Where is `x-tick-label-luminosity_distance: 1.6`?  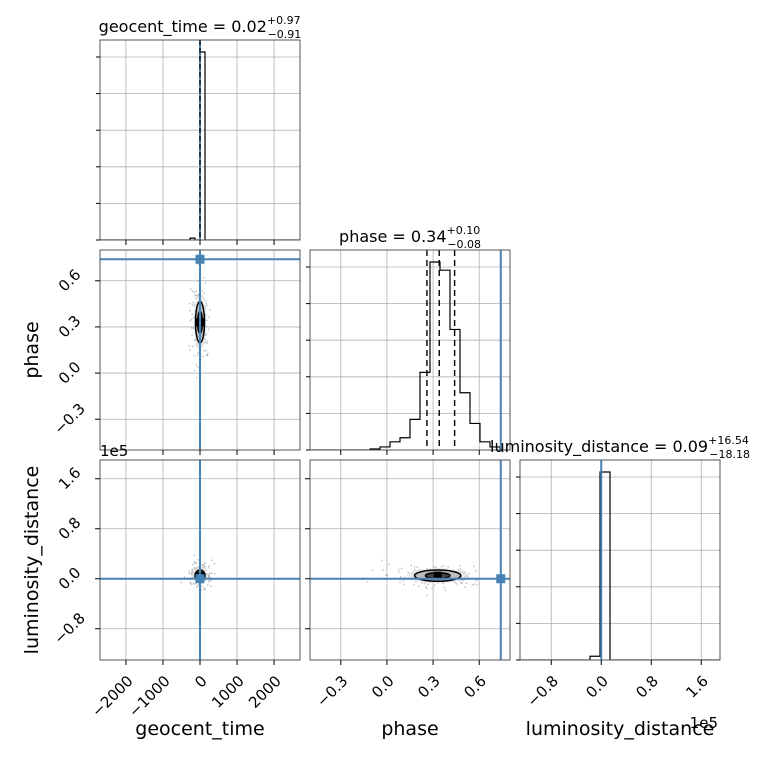
x-tick-label-luminosity_distance: 1.6 is located at coordinates (697, 687).